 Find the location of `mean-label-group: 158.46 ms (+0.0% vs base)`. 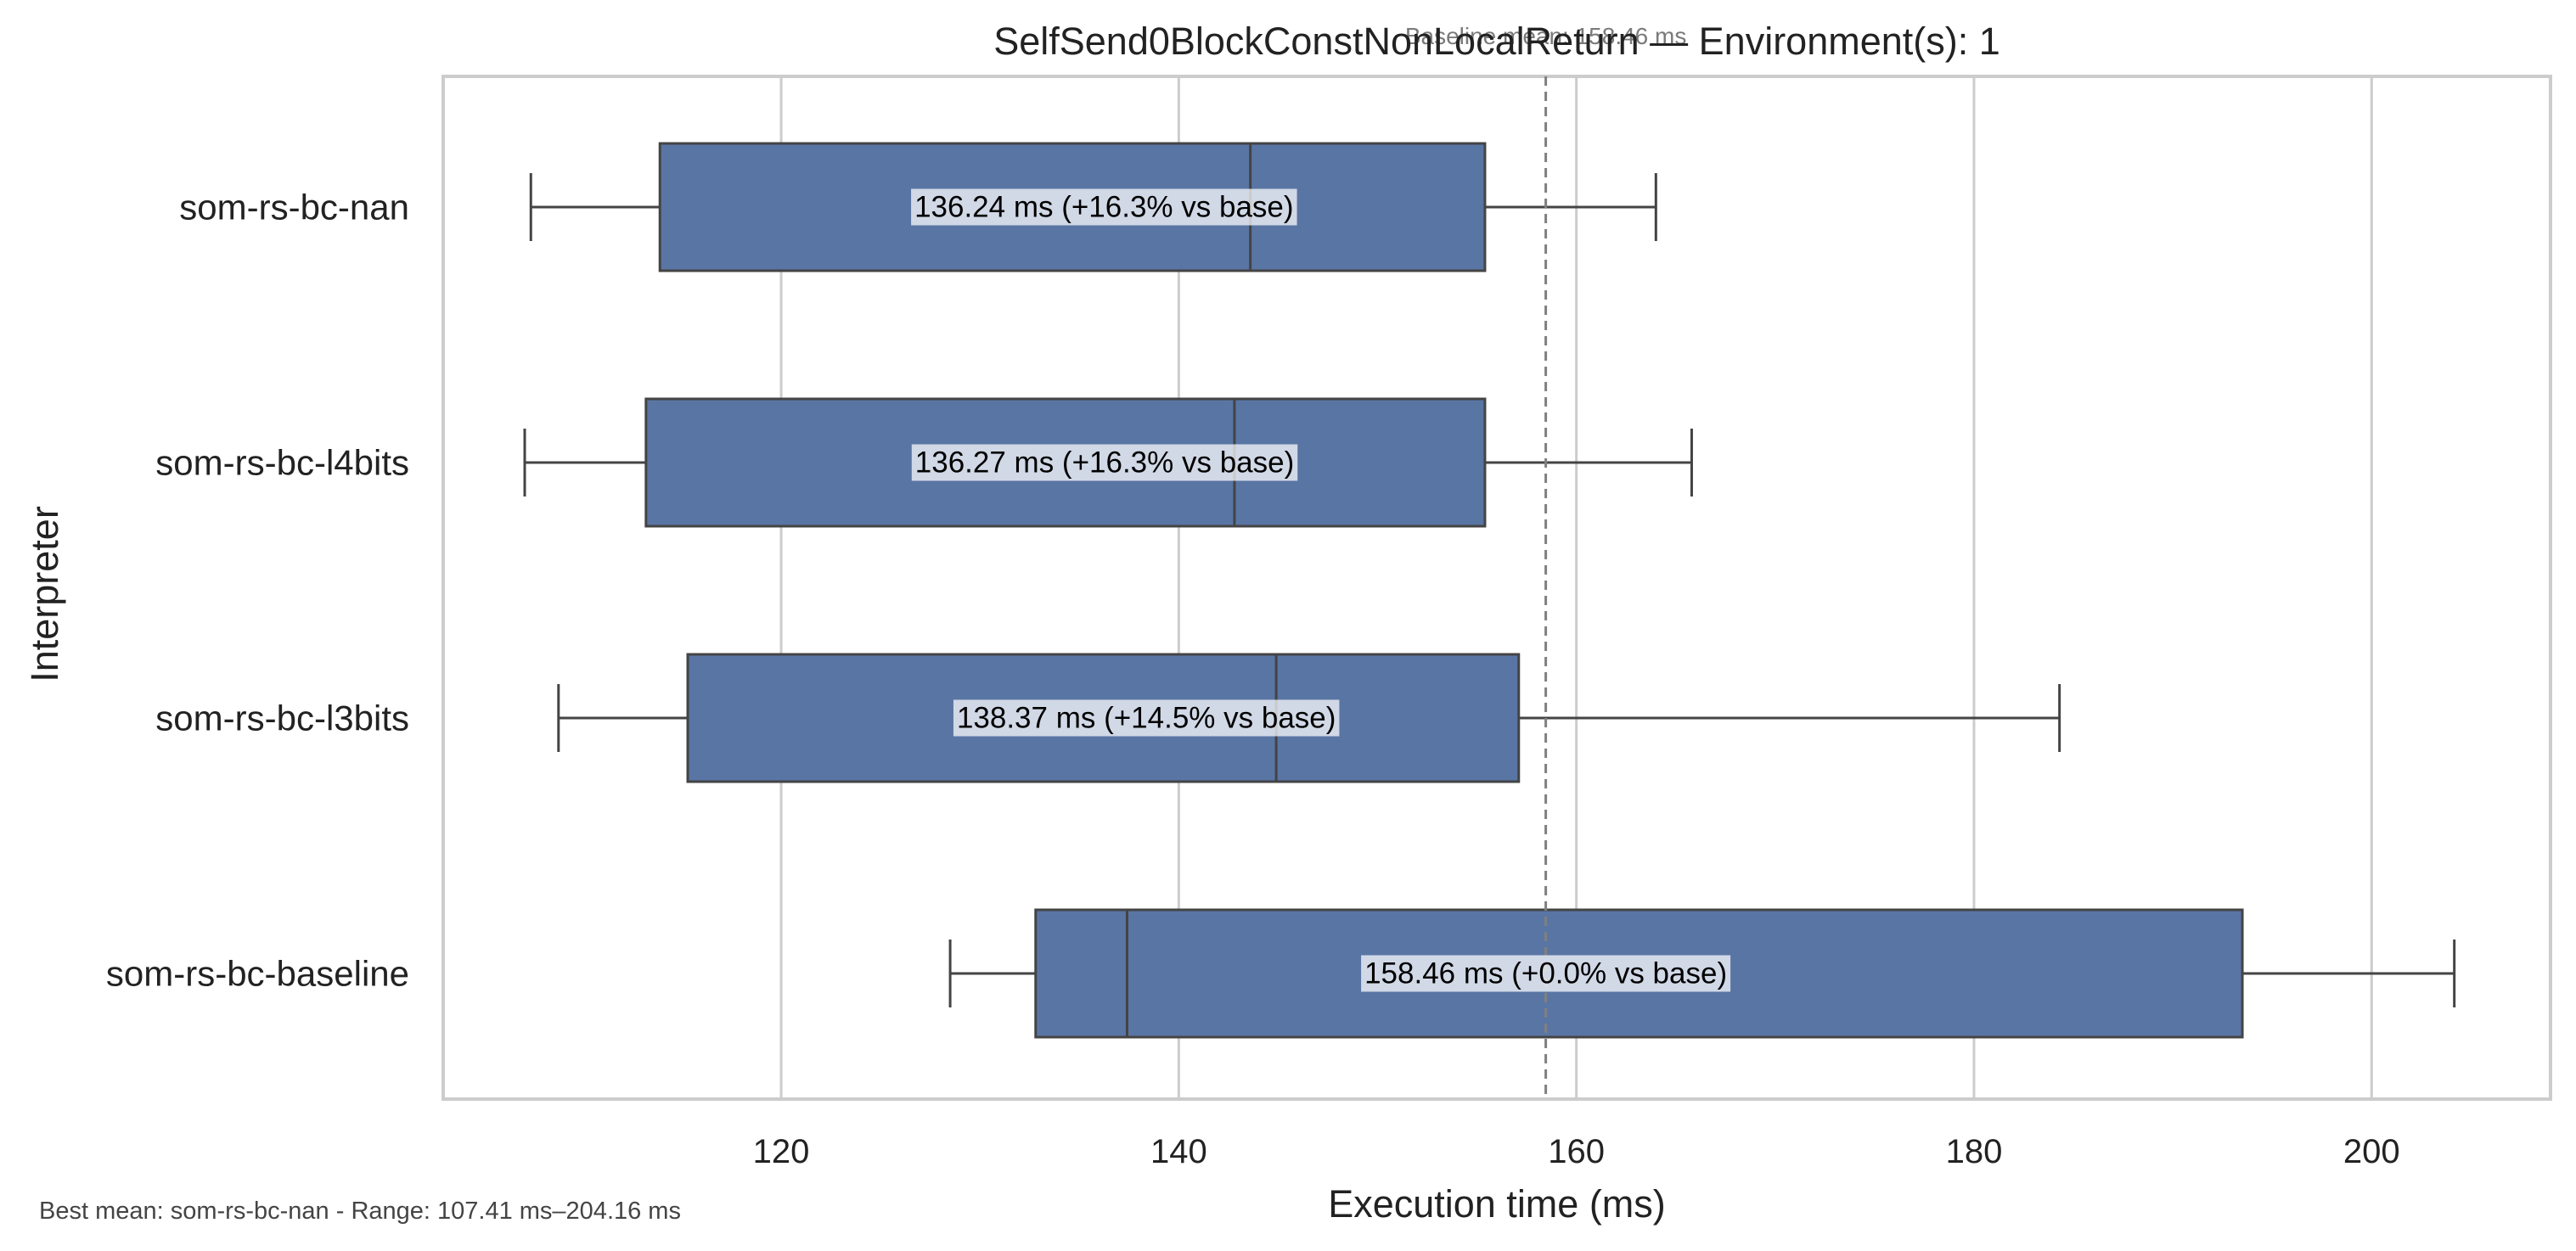

mean-label-group: 158.46 ms (+0.0% vs base) is located at coordinates (1546, 973).